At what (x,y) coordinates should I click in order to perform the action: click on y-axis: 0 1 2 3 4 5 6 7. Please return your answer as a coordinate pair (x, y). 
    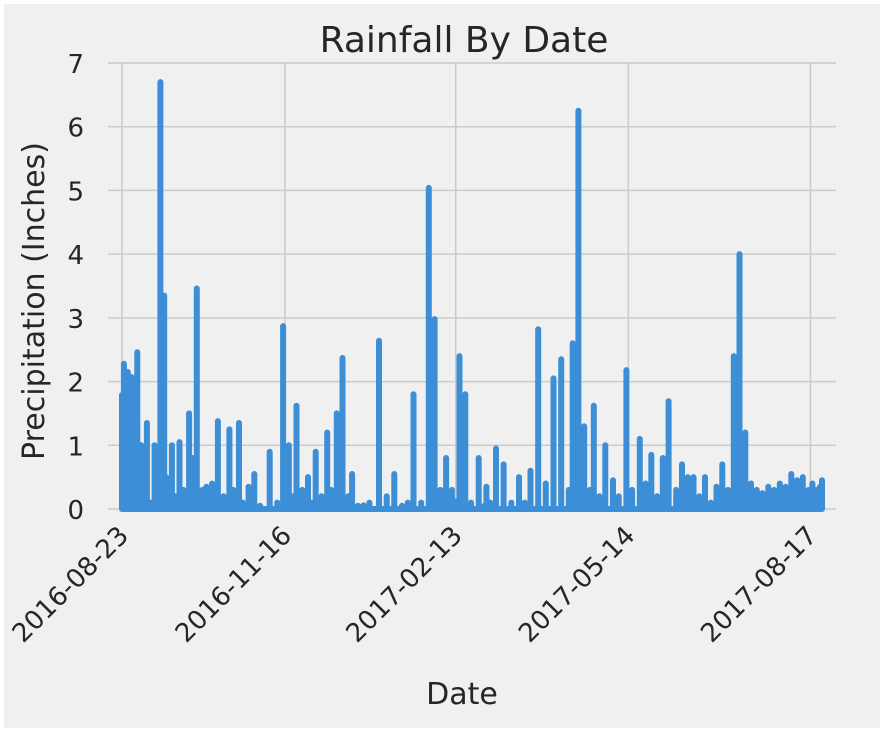
    Looking at the image, I should click on (75, 288).